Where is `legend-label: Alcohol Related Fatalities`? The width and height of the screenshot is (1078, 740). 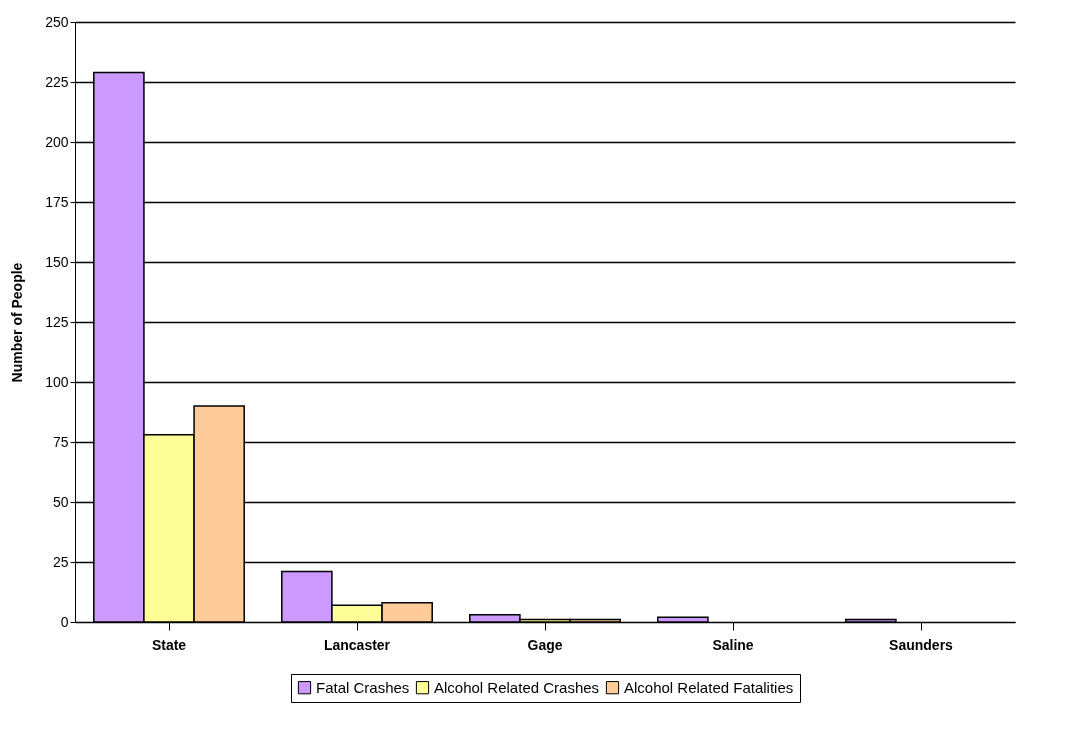 legend-label: Alcohol Related Fatalities is located at coordinates (709, 687).